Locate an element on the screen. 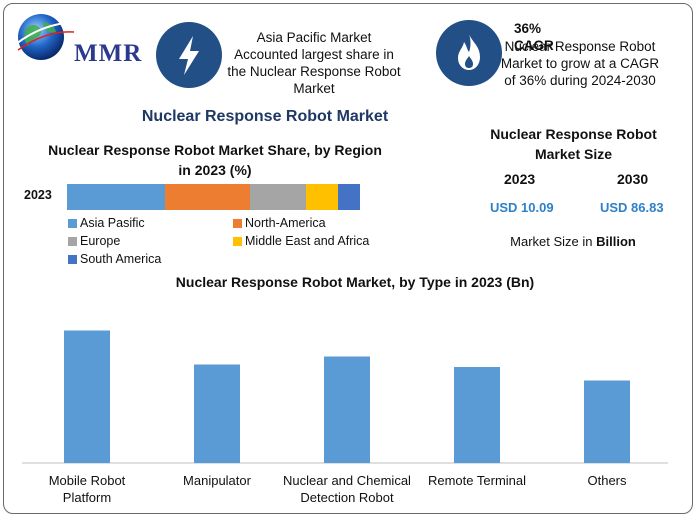 The image size is (696, 517). market-size-year-2023: 2023 is located at coordinates (520, 179).